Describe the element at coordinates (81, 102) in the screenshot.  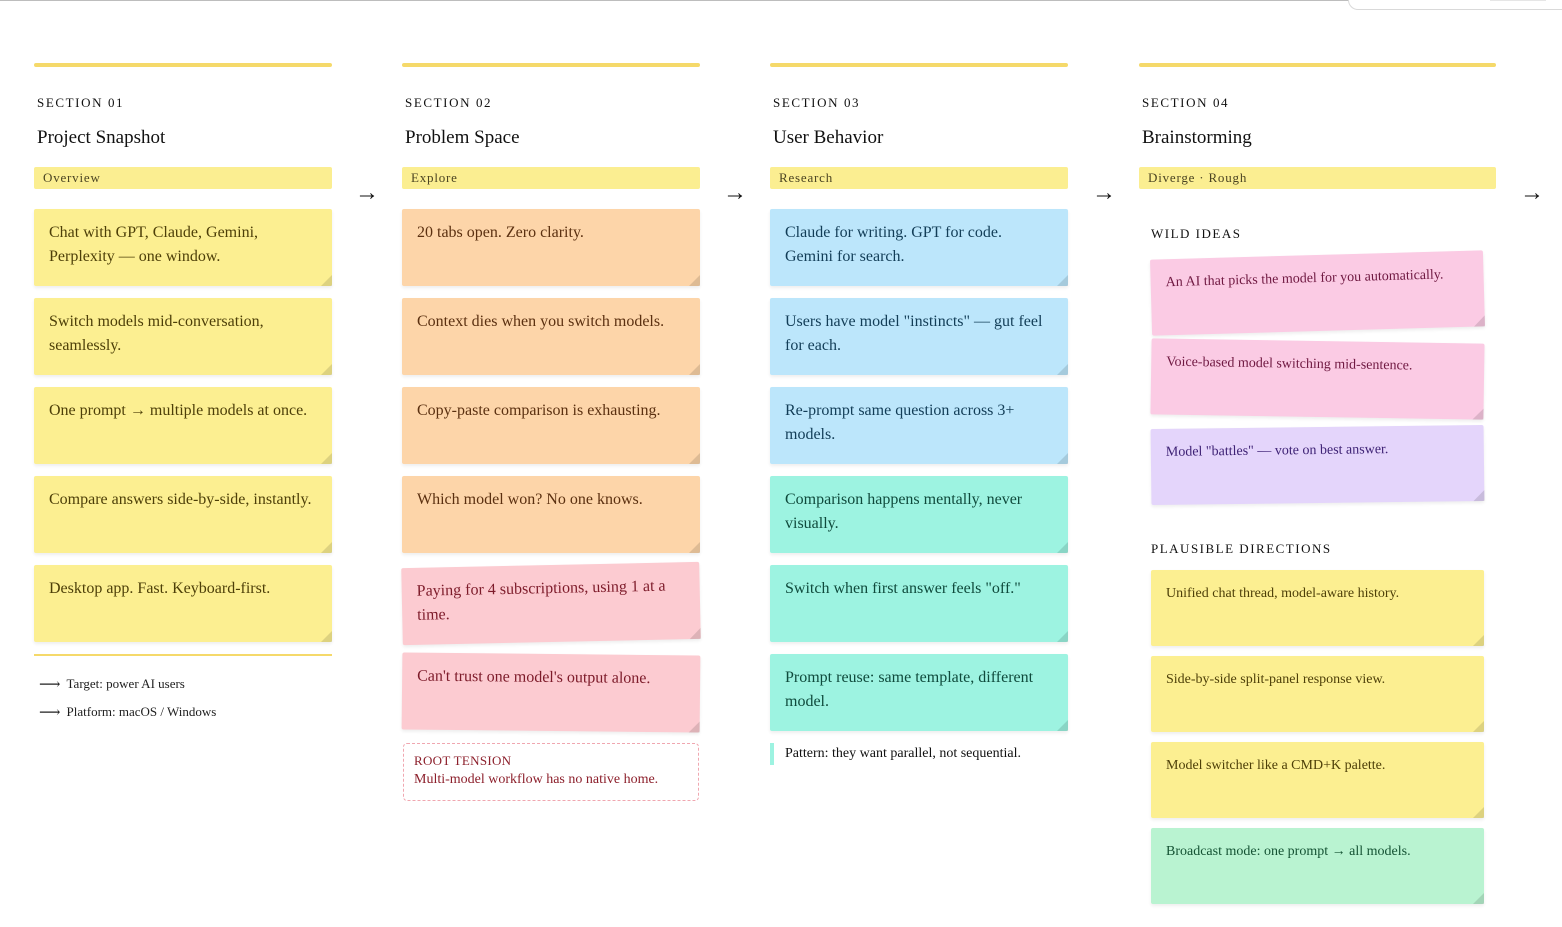
I see `section-number: SECTION 01` at that location.